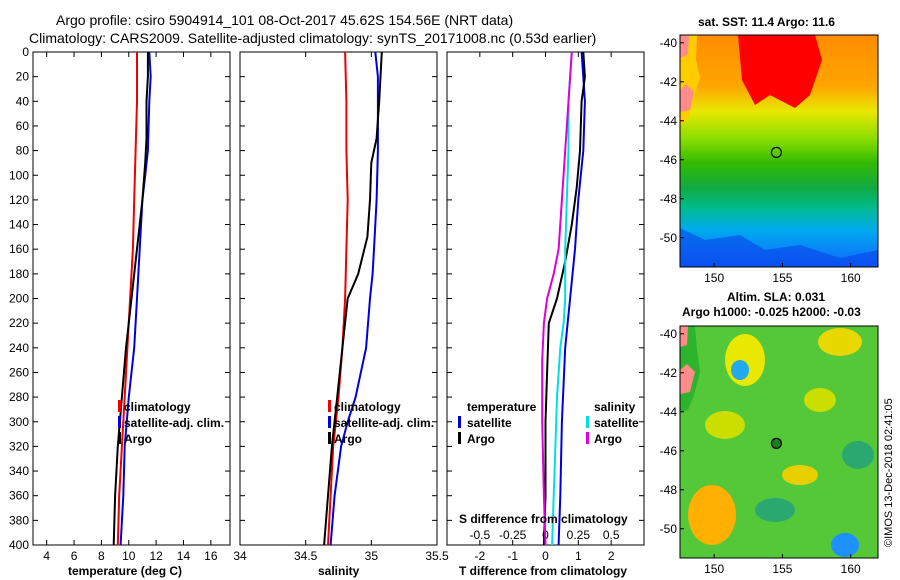  What do you see at coordinates (615, 407) in the screenshot?
I see `legend-title-salinity: salinity` at bounding box center [615, 407].